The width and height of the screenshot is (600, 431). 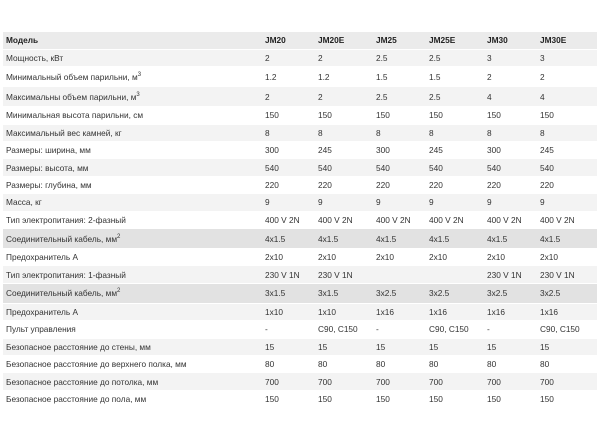 I want to click on table-row: Максимальны объем парильни, м3 2 2 2.5 2.5 4 4, so click(x=300, y=96).